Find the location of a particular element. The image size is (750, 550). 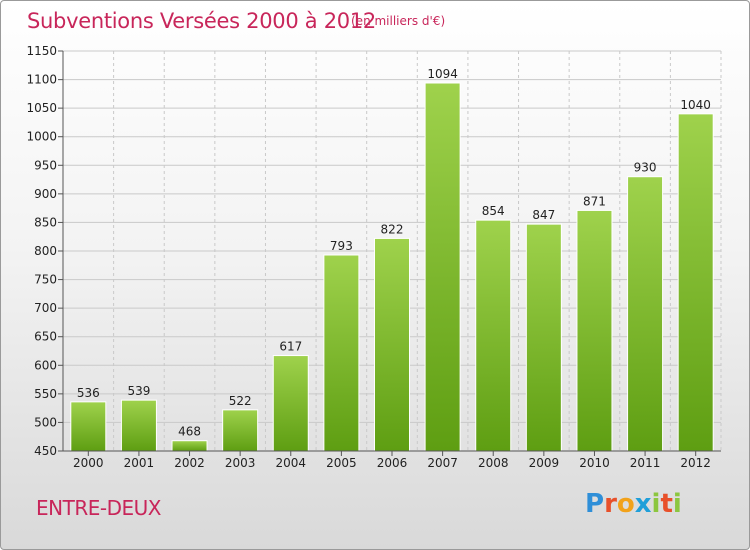

bar-value-label: 1040 is located at coordinates (695, 105).